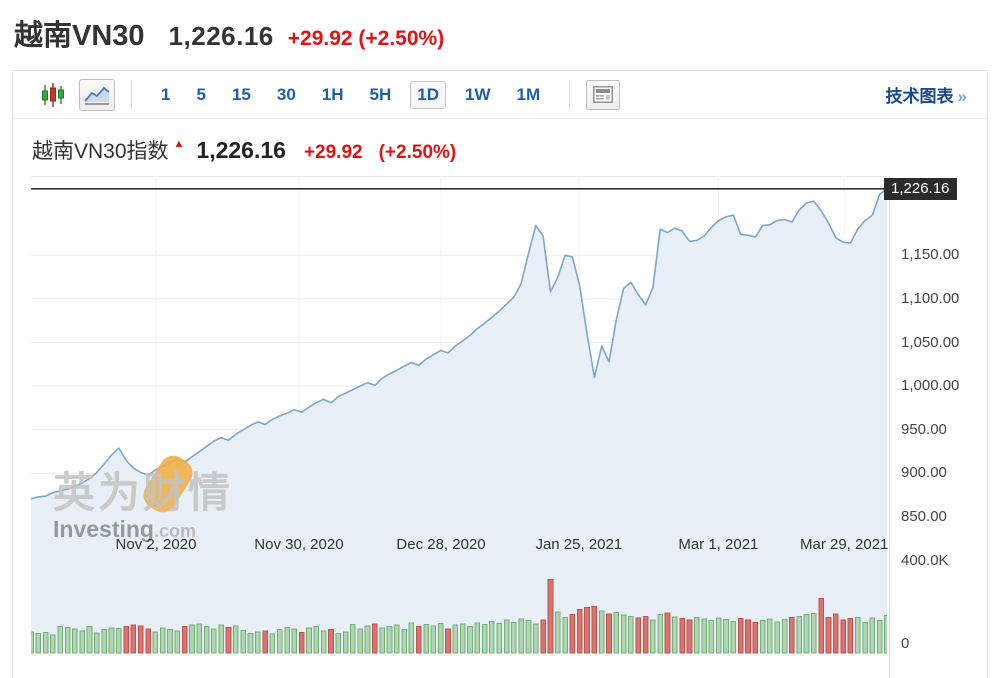  I want to click on y-axis-label: 1,000.00, so click(930, 386).